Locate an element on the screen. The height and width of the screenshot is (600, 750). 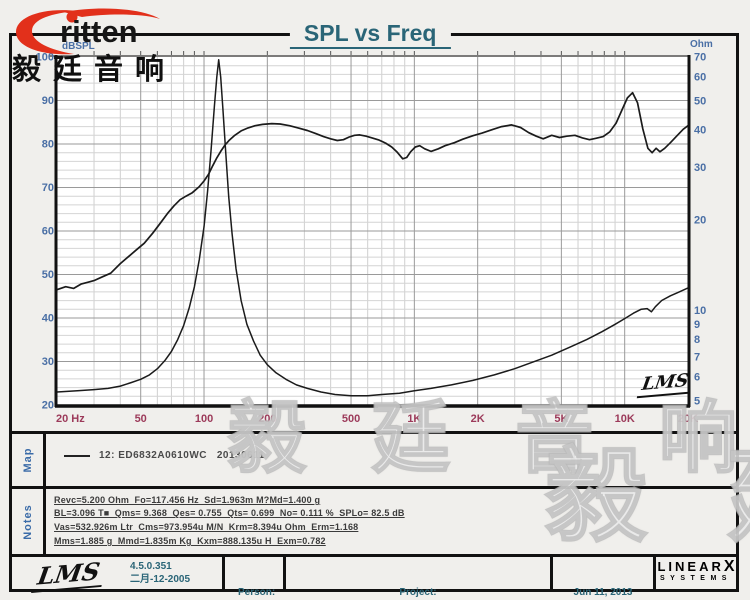
footer-person-cell: Person: Company: is located at coordinates (255, 577).